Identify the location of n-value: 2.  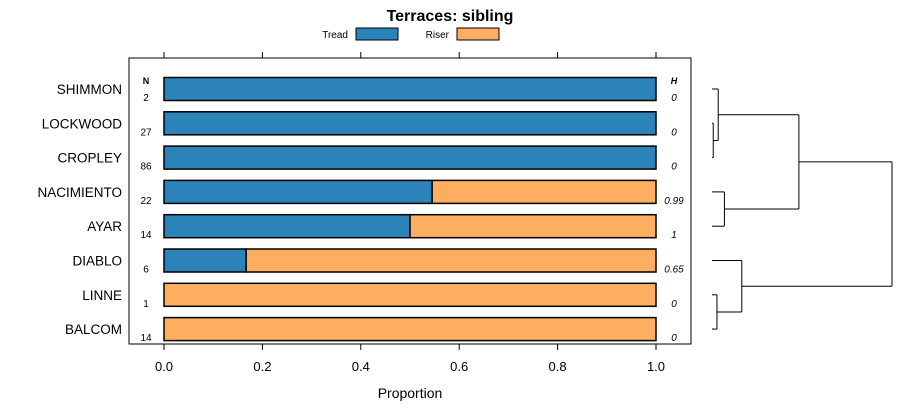
(146, 98).